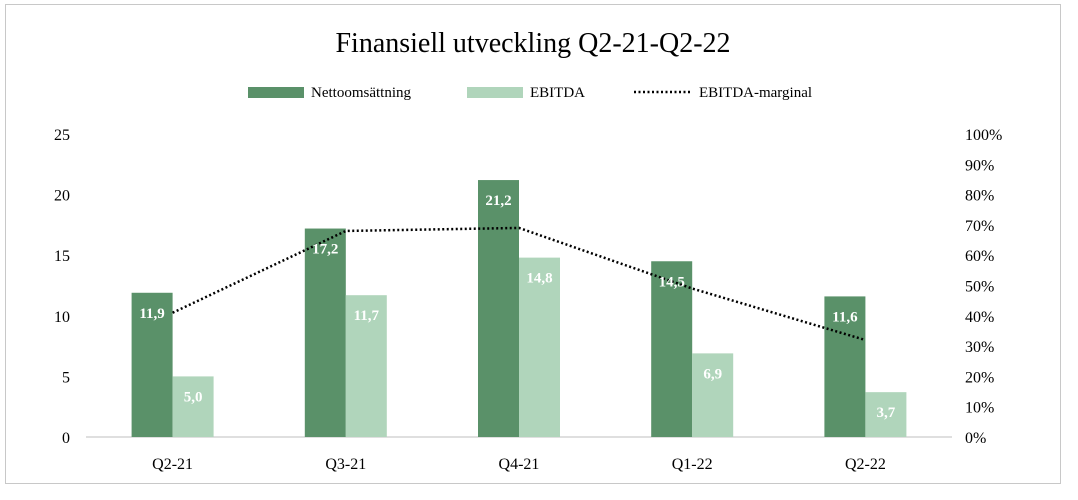  I want to click on y-right-tick-label: 70%, so click(979, 226).